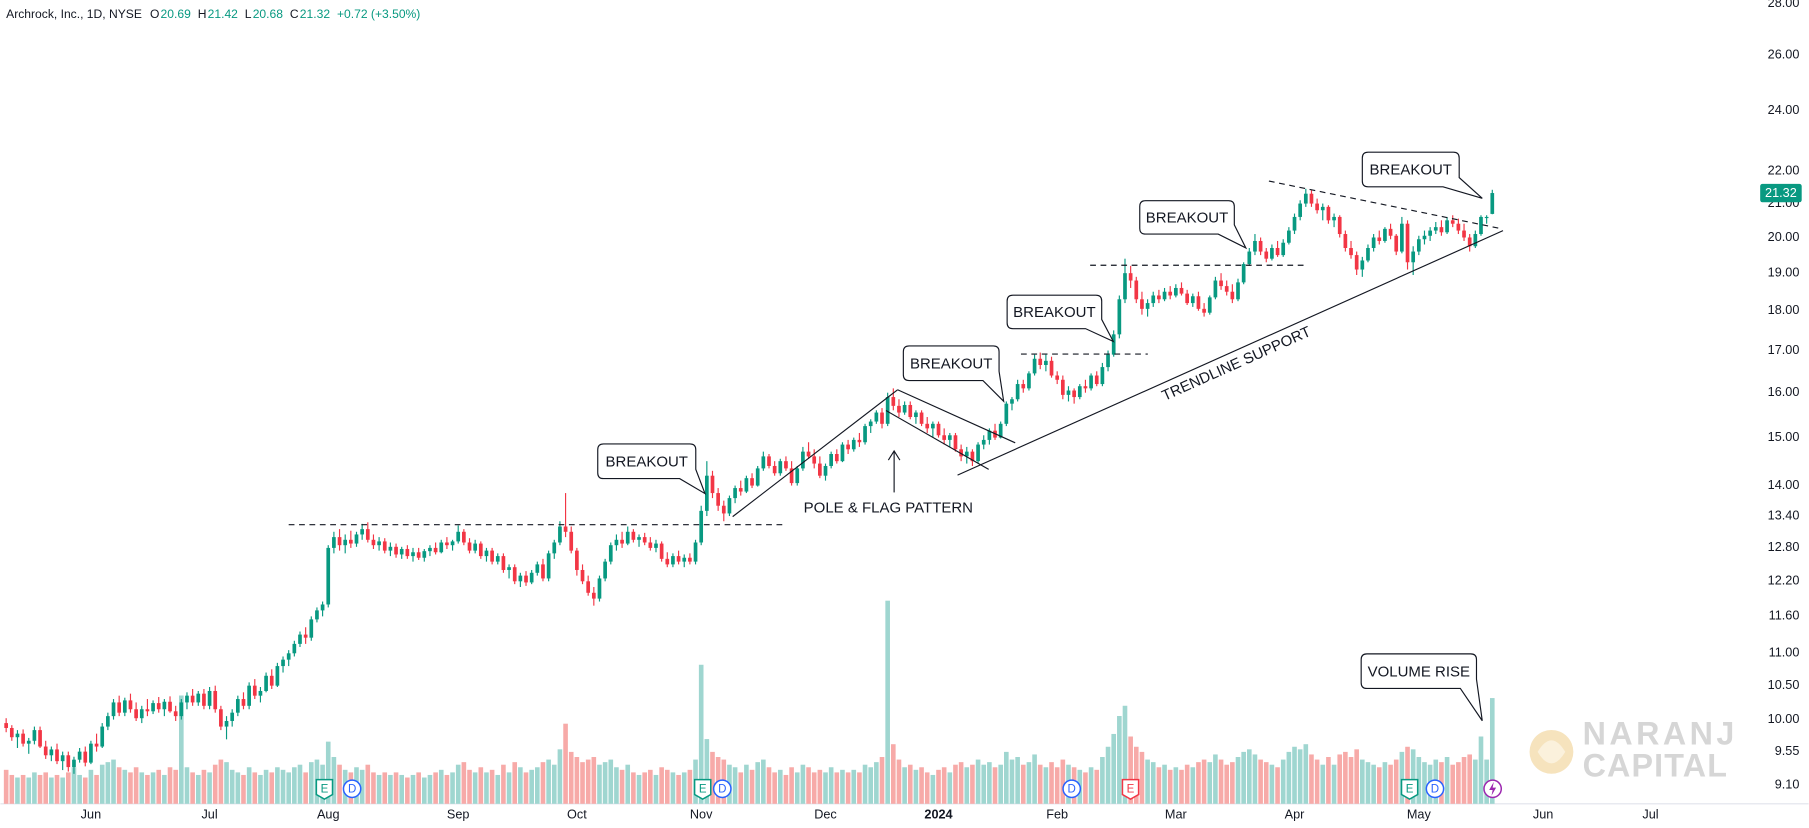 This screenshot has height=828, width=1809. I want to click on x-tick-label: Aug, so click(328, 815).